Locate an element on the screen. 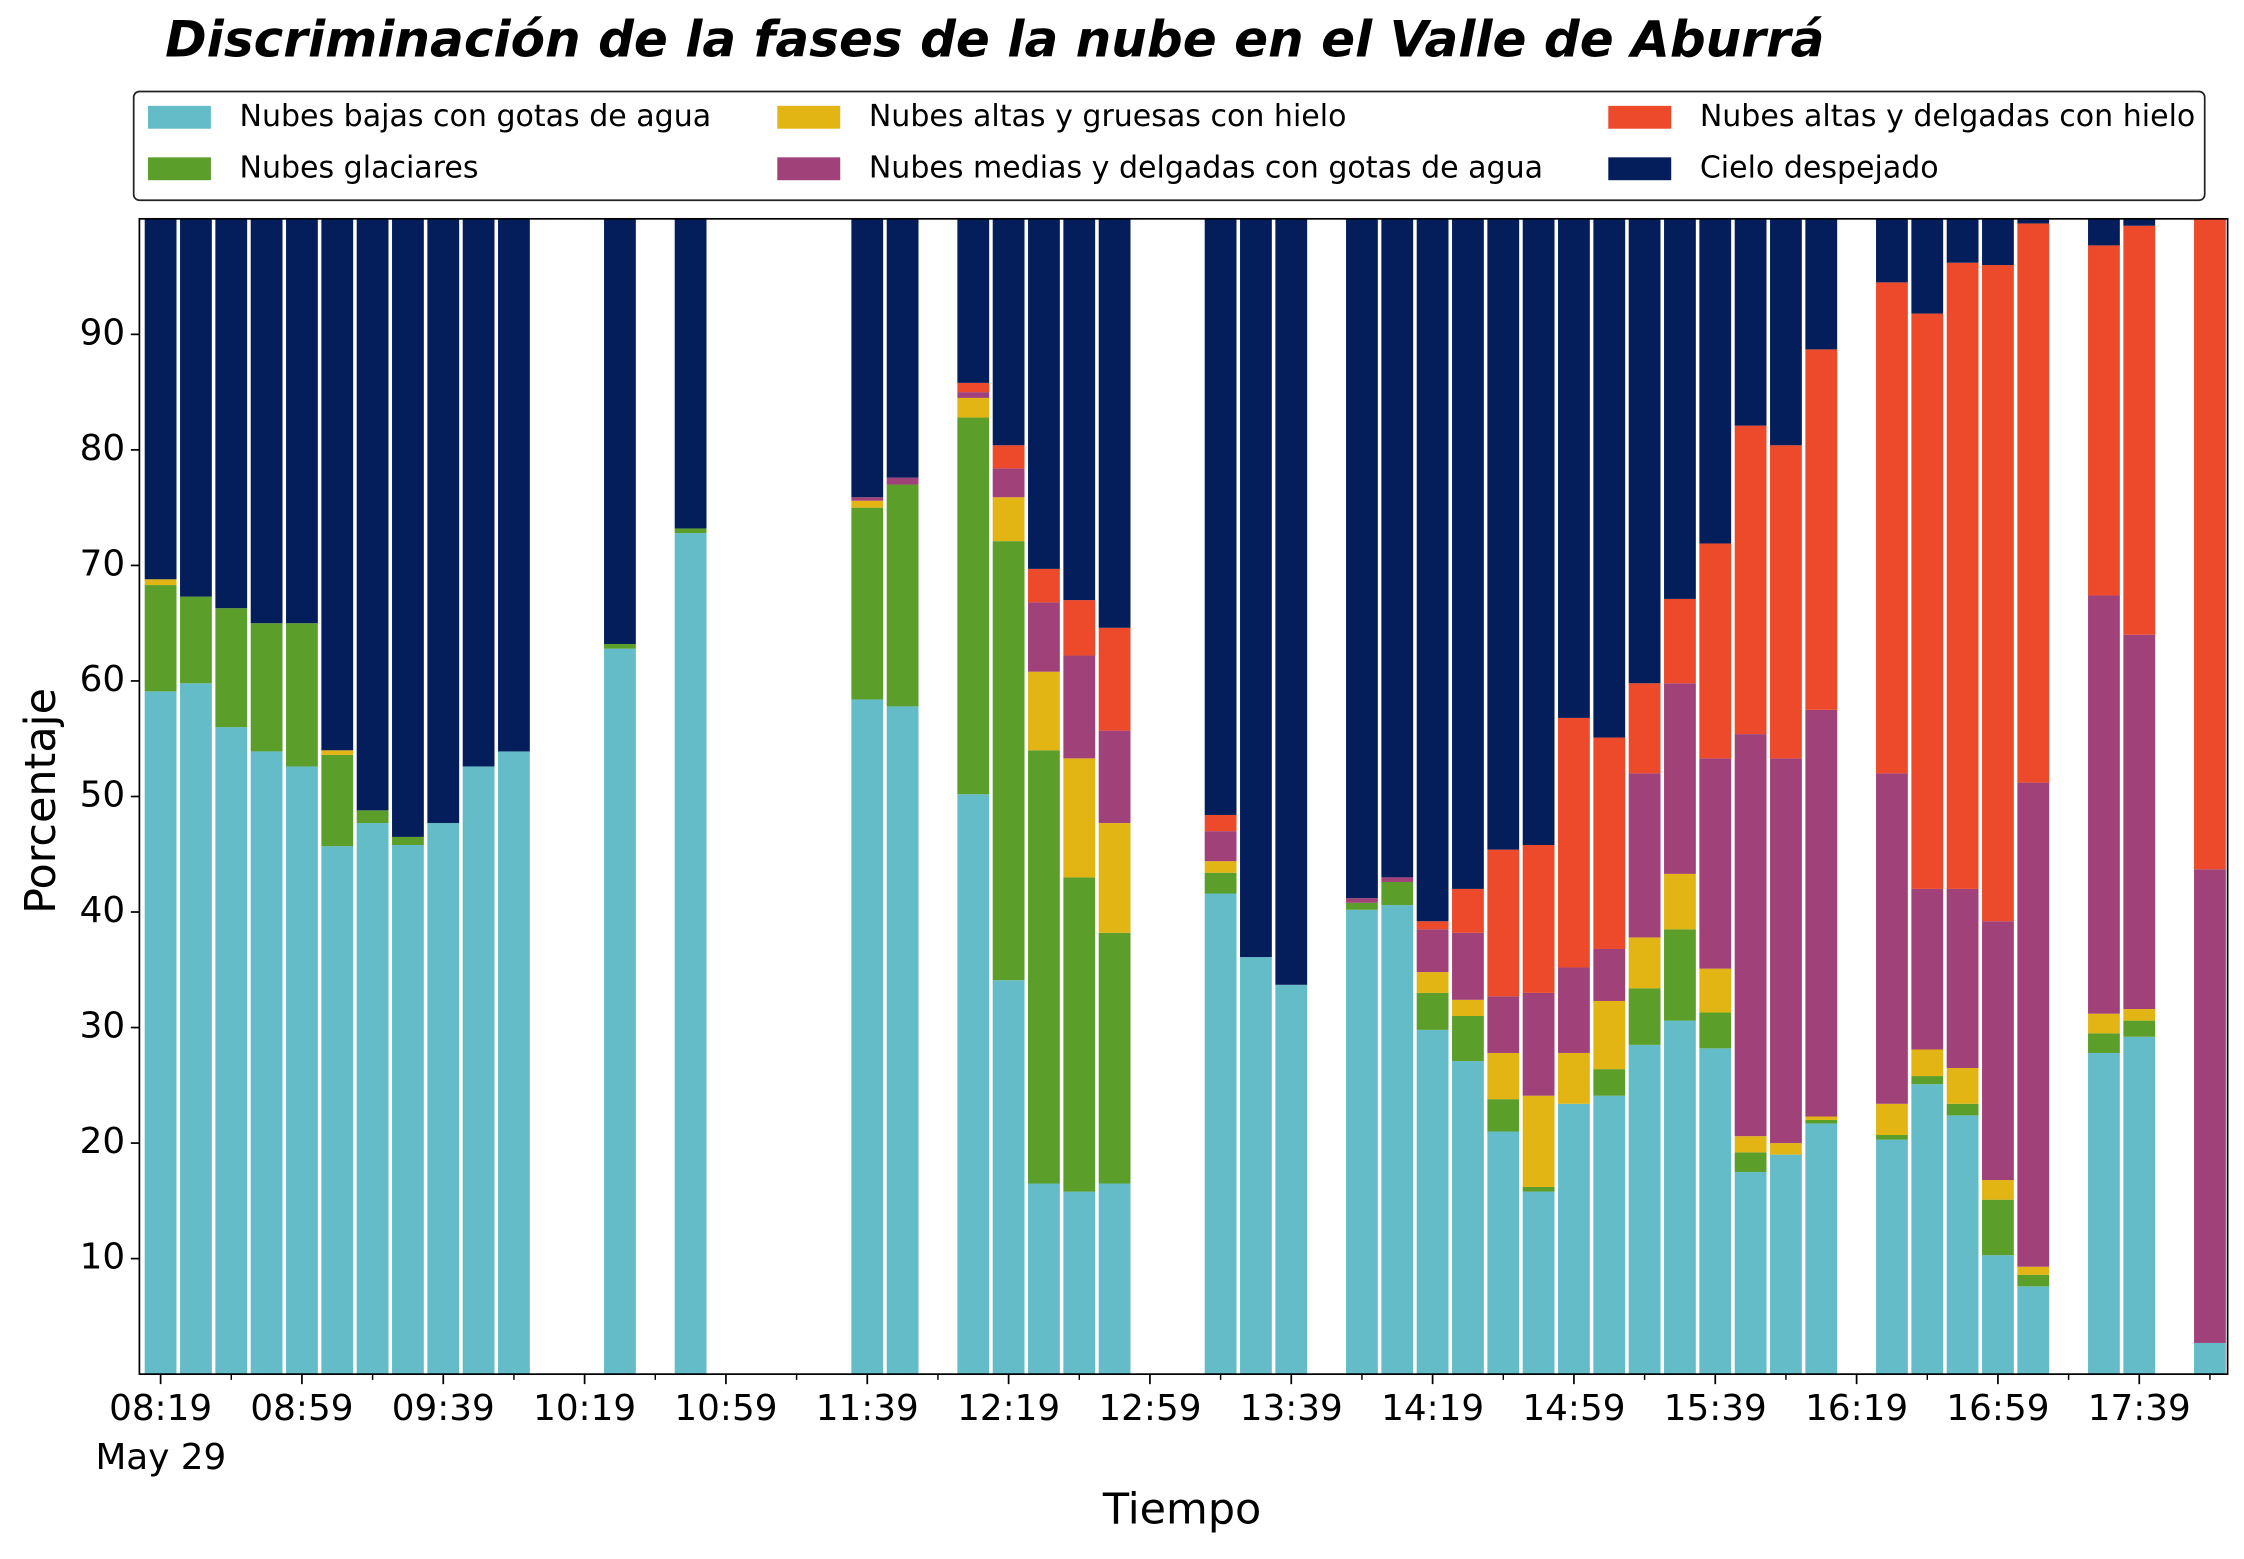 The height and width of the screenshot is (1559, 2244). legend-frame is located at coordinates (1169, 146).